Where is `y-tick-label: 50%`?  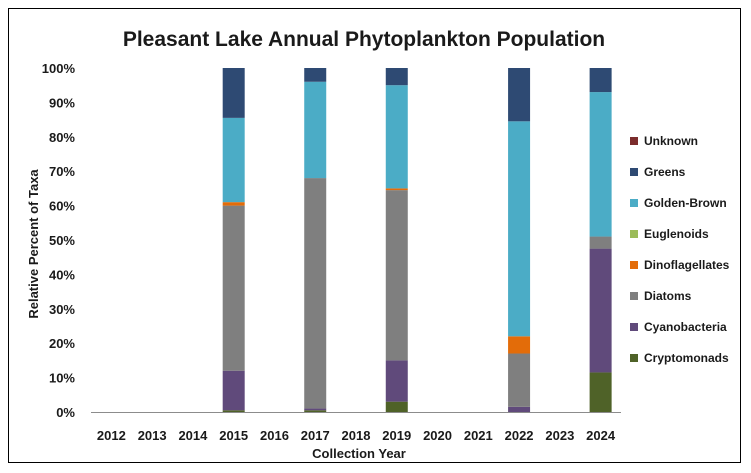
y-tick-label: 50% is located at coordinates (62, 240).